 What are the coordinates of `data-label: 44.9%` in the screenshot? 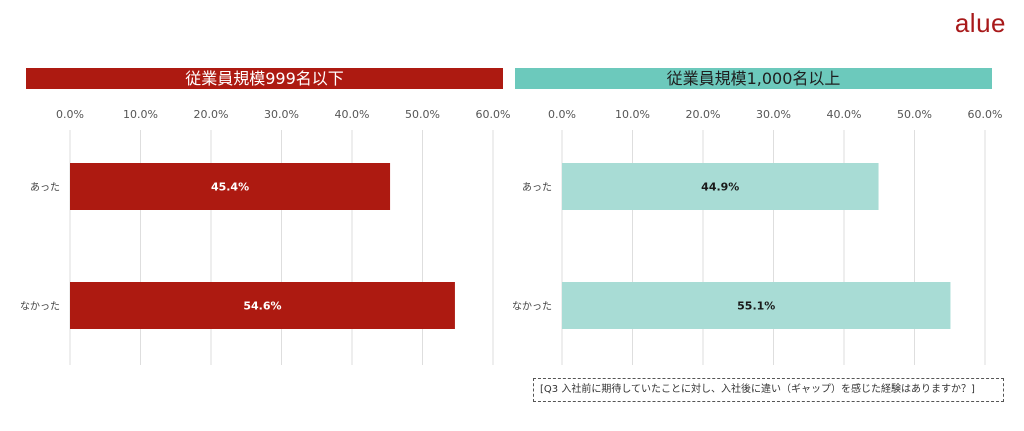 It's located at (720, 187).